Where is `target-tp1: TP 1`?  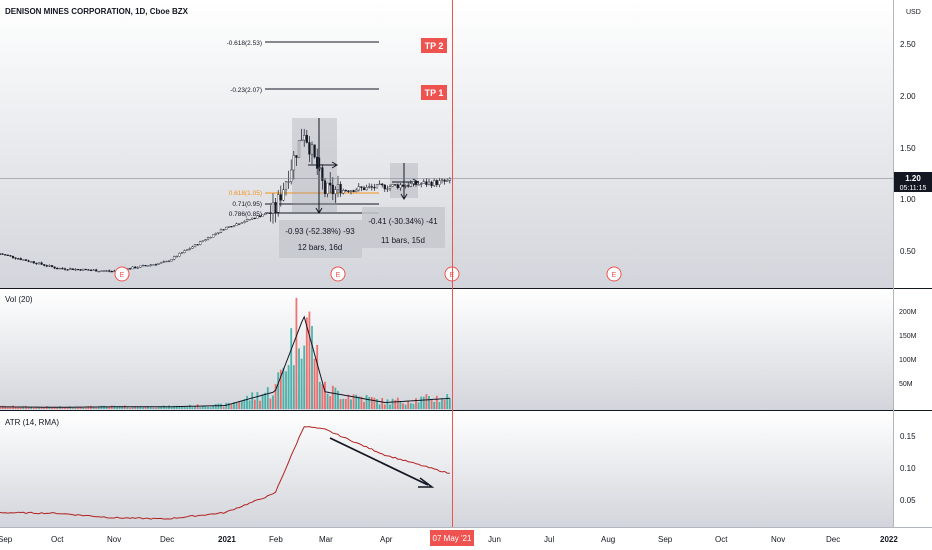 target-tp1: TP 1 is located at coordinates (434, 92).